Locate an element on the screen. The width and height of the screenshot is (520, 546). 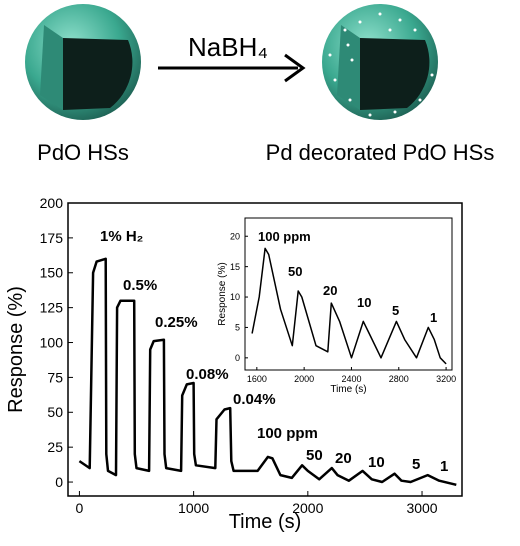
y-tick-label: 175 is located at coordinates (52, 238).